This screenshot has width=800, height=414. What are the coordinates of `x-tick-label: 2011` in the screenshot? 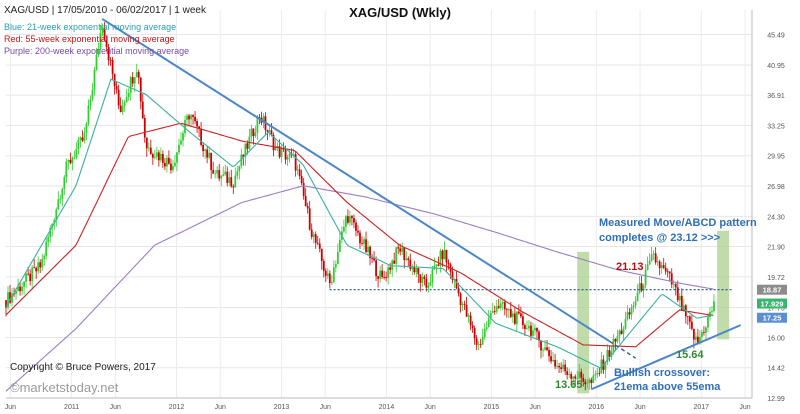 It's located at (71, 407).